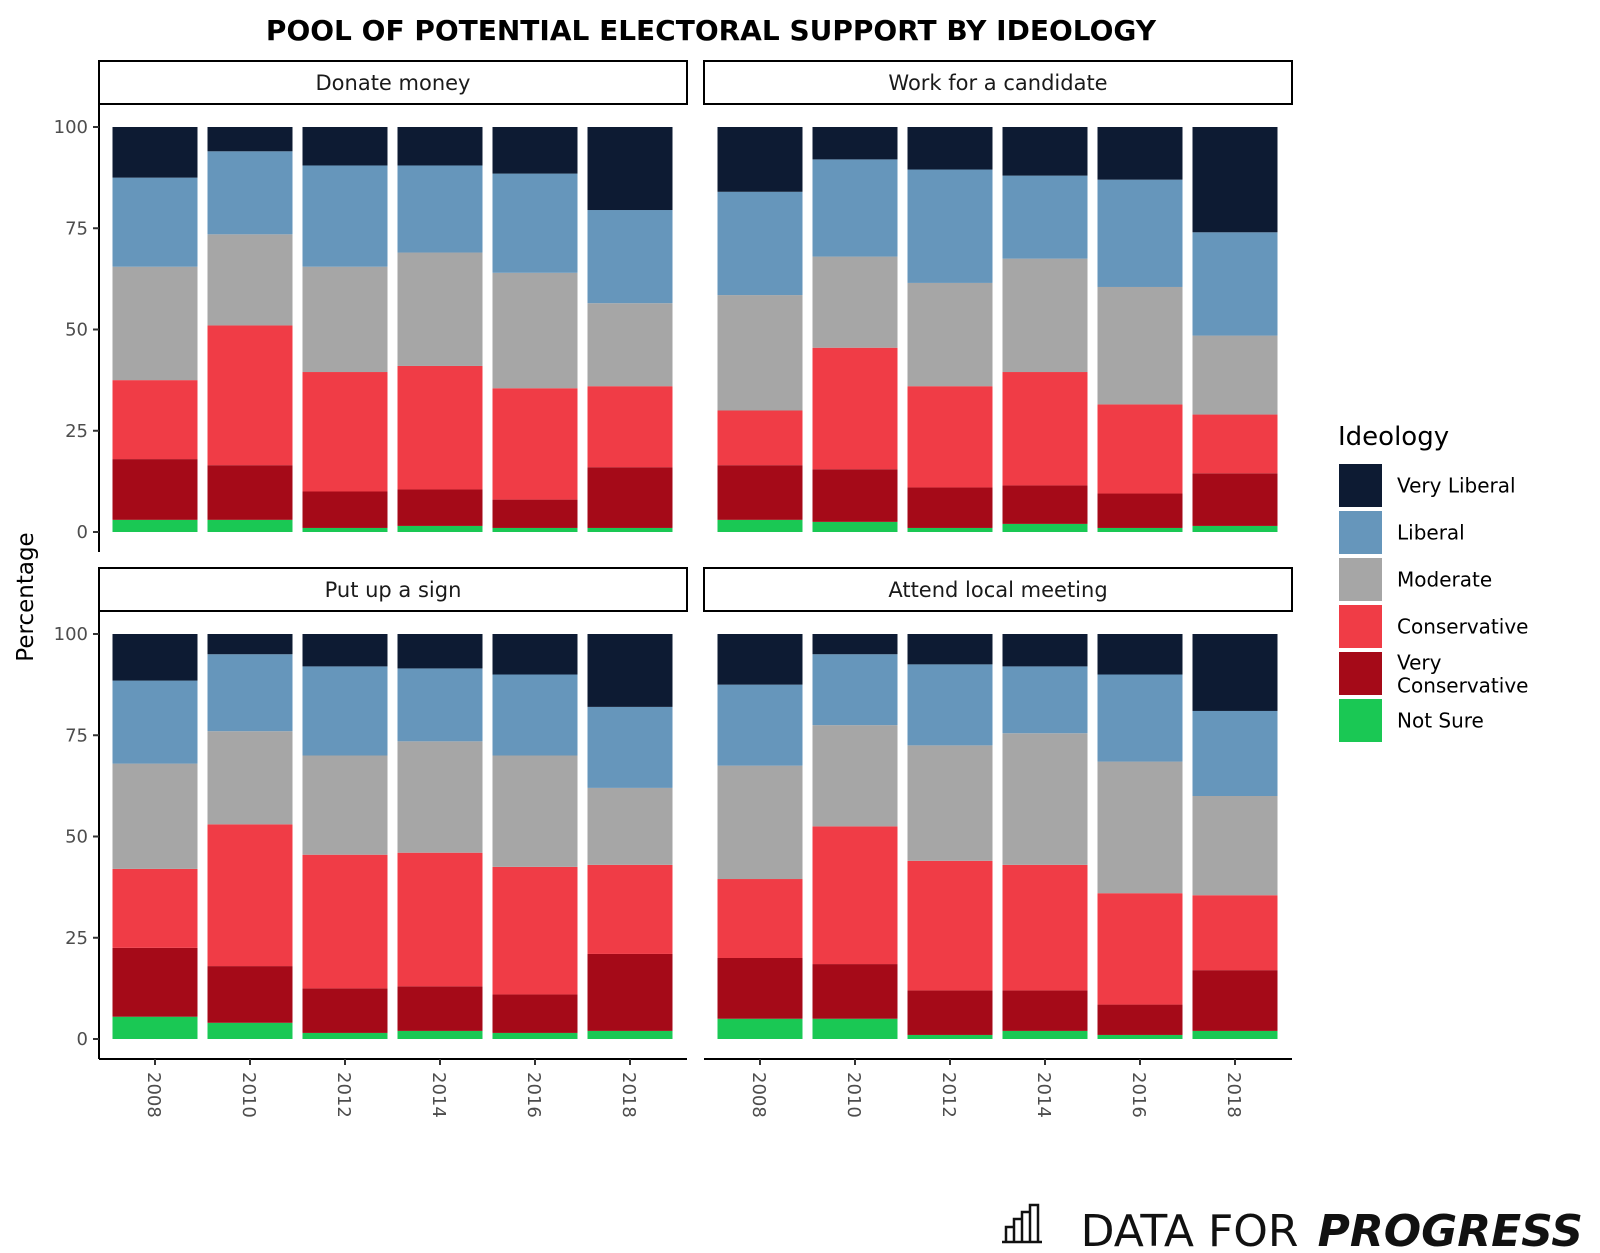 This screenshot has height=1253, width=1600. I want to click on y-axis-label: Percentage, so click(26, 596).